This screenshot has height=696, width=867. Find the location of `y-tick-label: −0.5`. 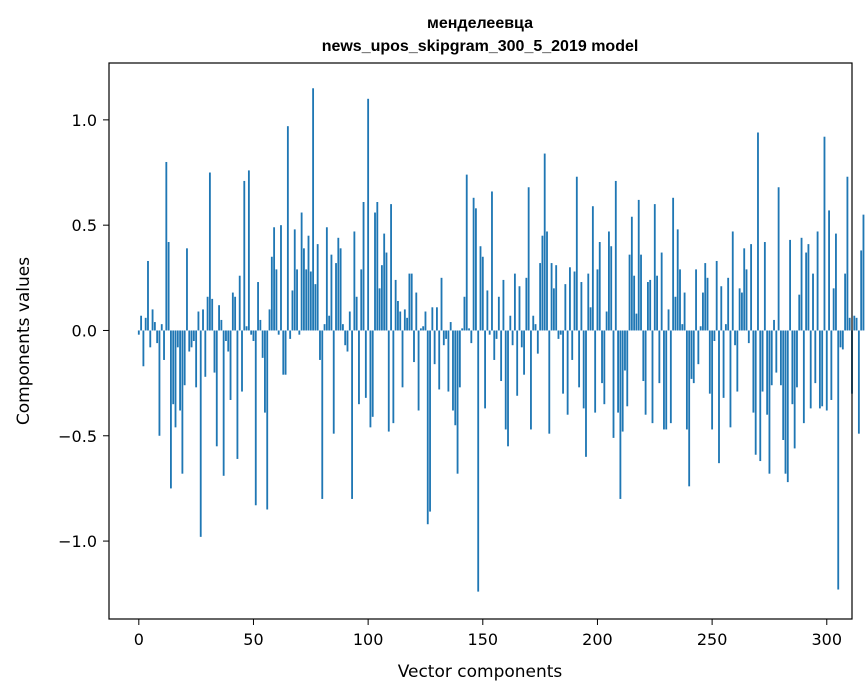

y-tick-label: −0.5 is located at coordinates (77, 436).